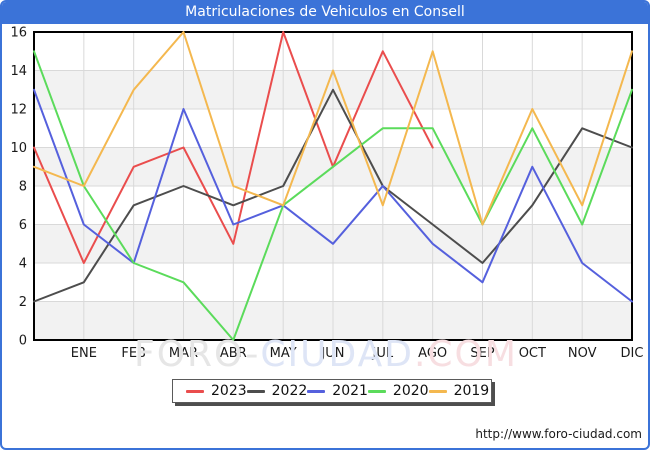 This screenshot has height=450, width=650. I want to click on legend-label: 2023, so click(229, 391).